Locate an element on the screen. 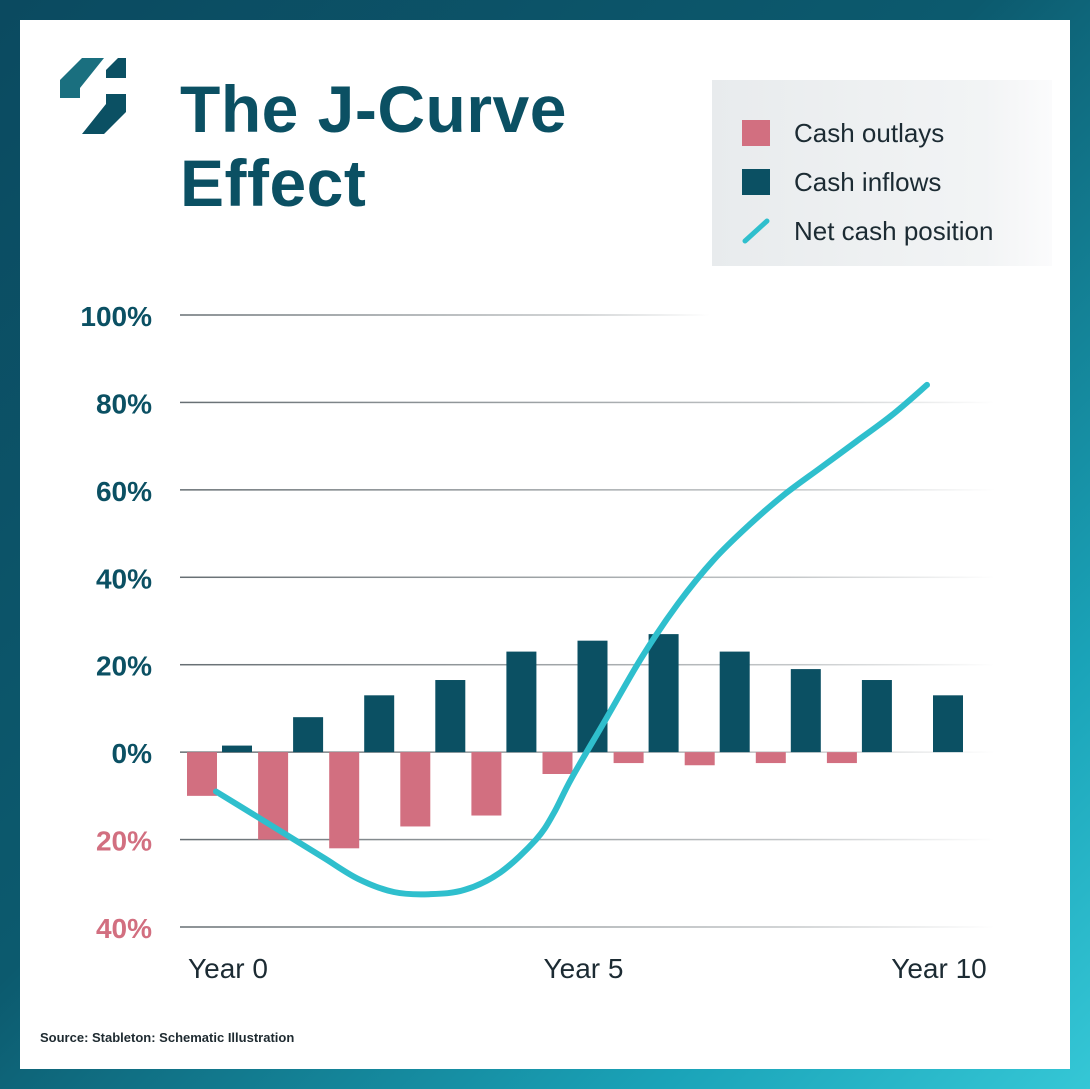 The height and width of the screenshot is (1089, 1090). y-tick-label-3: 40% is located at coordinates (124, 578).